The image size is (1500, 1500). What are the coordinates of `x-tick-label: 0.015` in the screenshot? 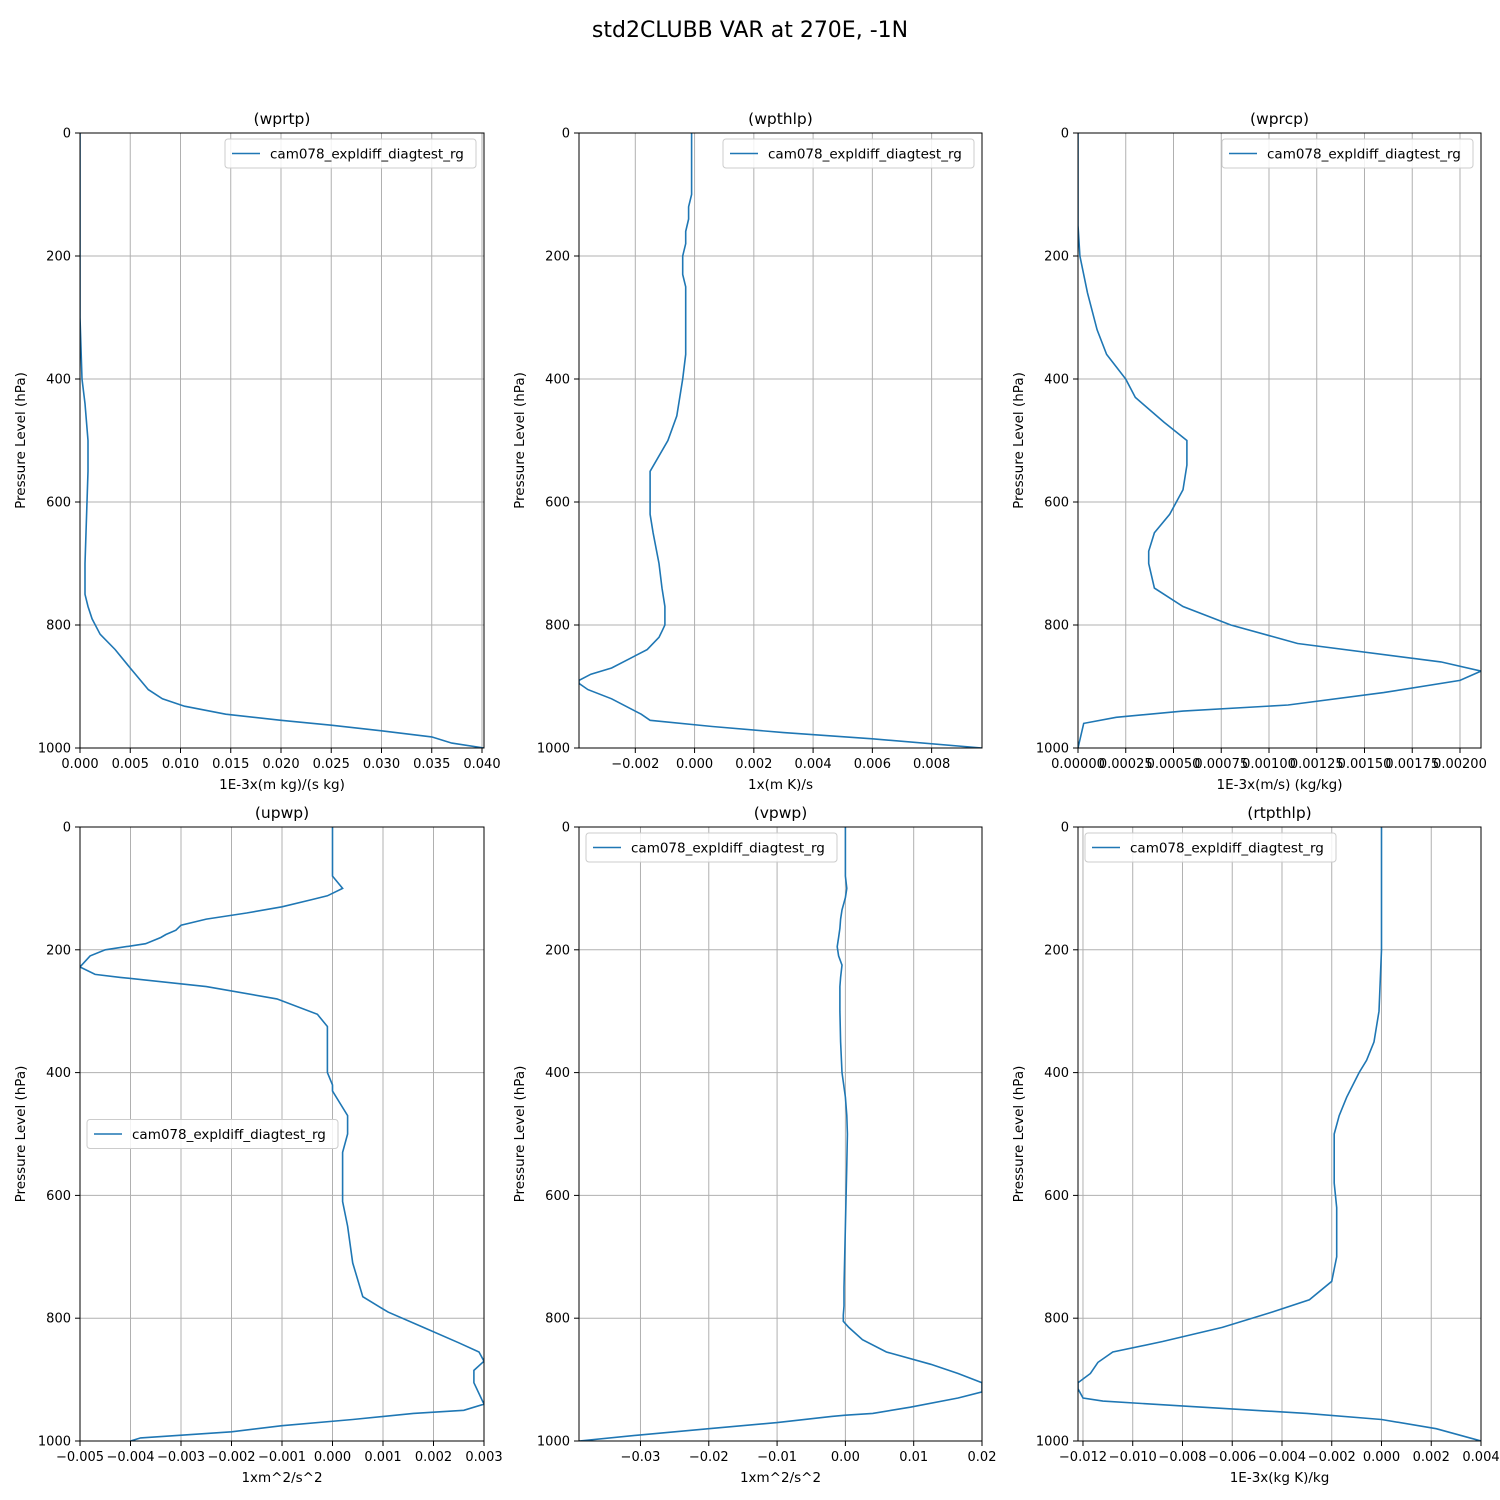 It's located at (230, 764).